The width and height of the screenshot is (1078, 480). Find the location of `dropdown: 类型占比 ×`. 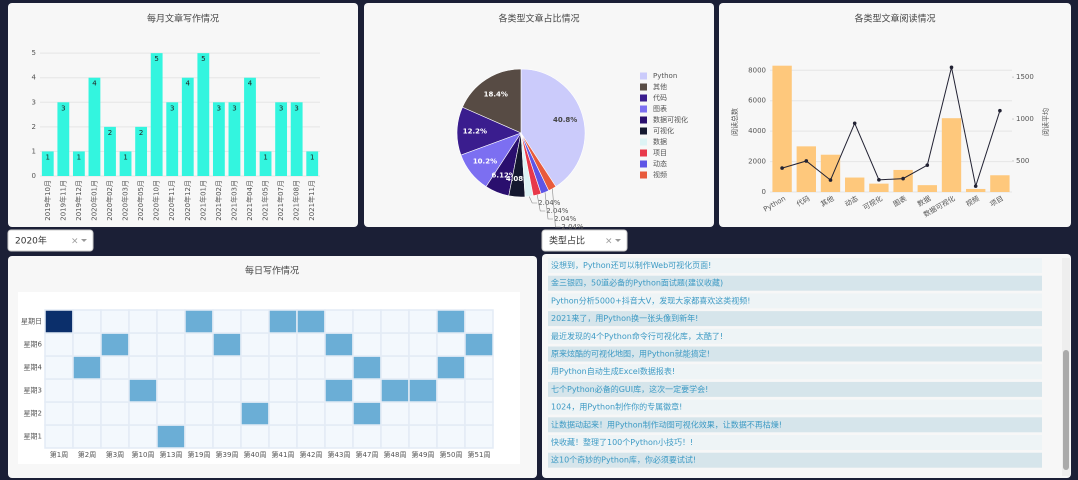

dropdown: 类型占比 × is located at coordinates (584, 240).